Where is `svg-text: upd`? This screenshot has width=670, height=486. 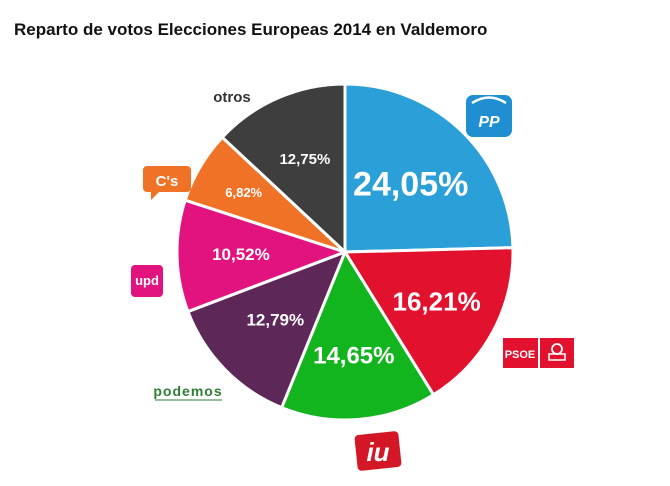 svg-text: upd is located at coordinates (147, 280).